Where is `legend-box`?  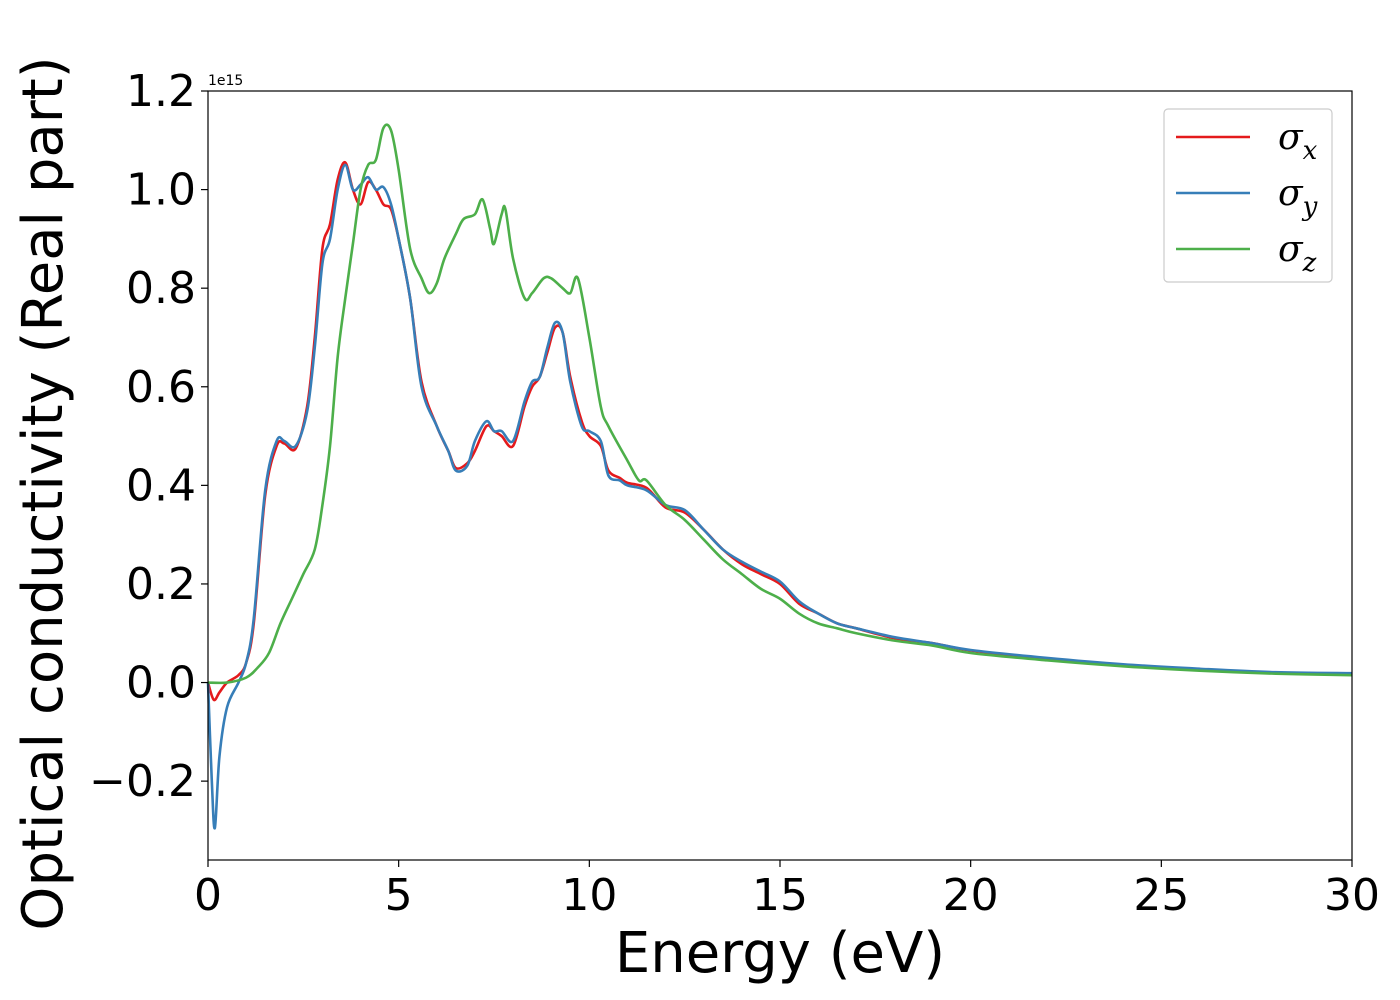 legend-box is located at coordinates (1248, 195).